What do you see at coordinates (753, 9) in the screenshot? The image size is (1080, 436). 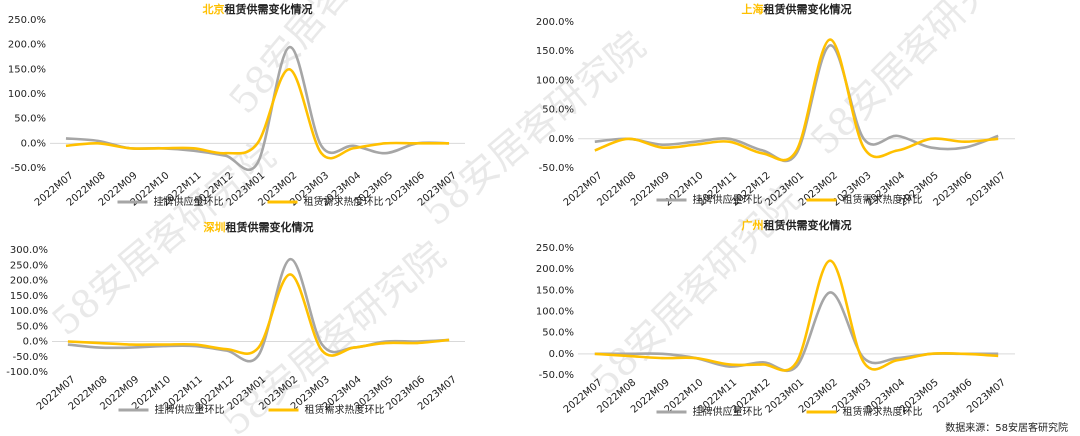 I see `title-city: 上海` at bounding box center [753, 9].